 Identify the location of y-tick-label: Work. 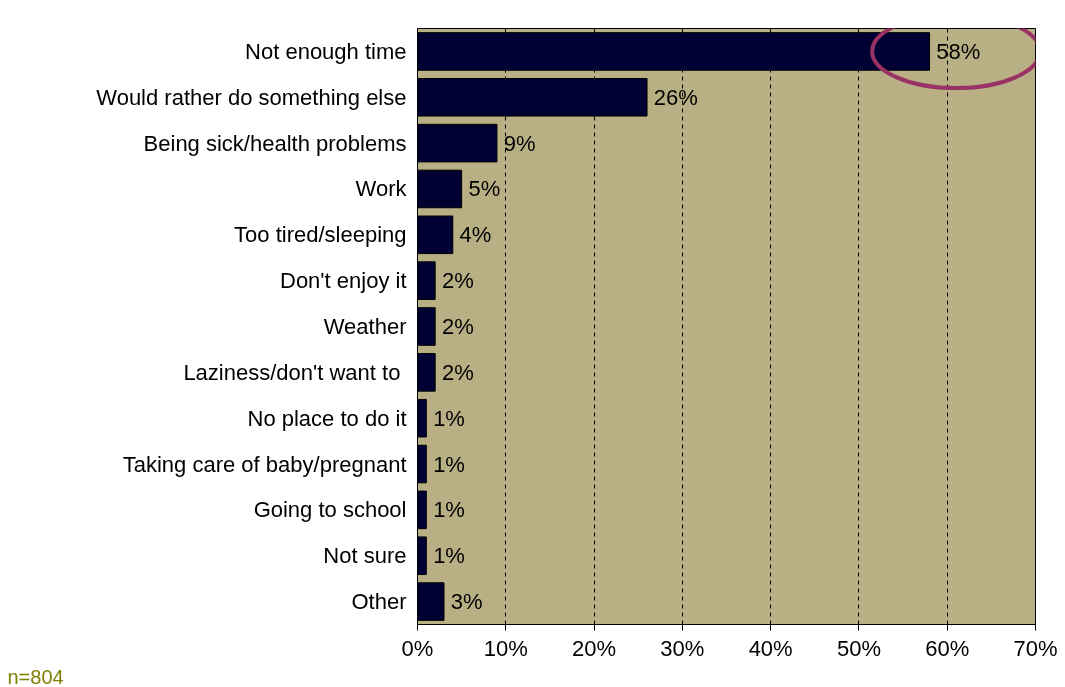
(381, 189).